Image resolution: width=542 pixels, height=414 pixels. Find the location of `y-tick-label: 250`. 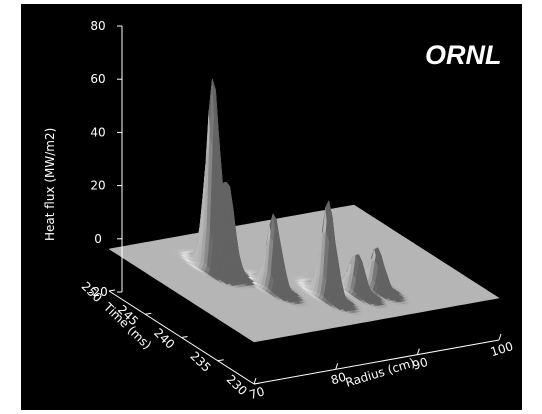

y-tick-label: 250 is located at coordinates (92, 292).